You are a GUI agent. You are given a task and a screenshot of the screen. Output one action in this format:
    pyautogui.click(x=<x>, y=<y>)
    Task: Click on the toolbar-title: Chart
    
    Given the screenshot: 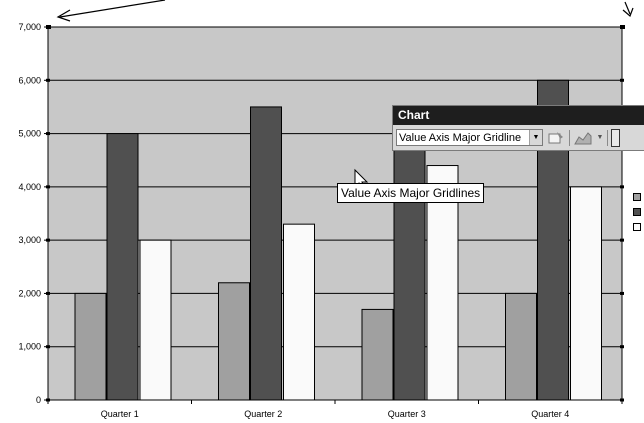 What is the action you would take?
    pyautogui.click(x=518, y=115)
    